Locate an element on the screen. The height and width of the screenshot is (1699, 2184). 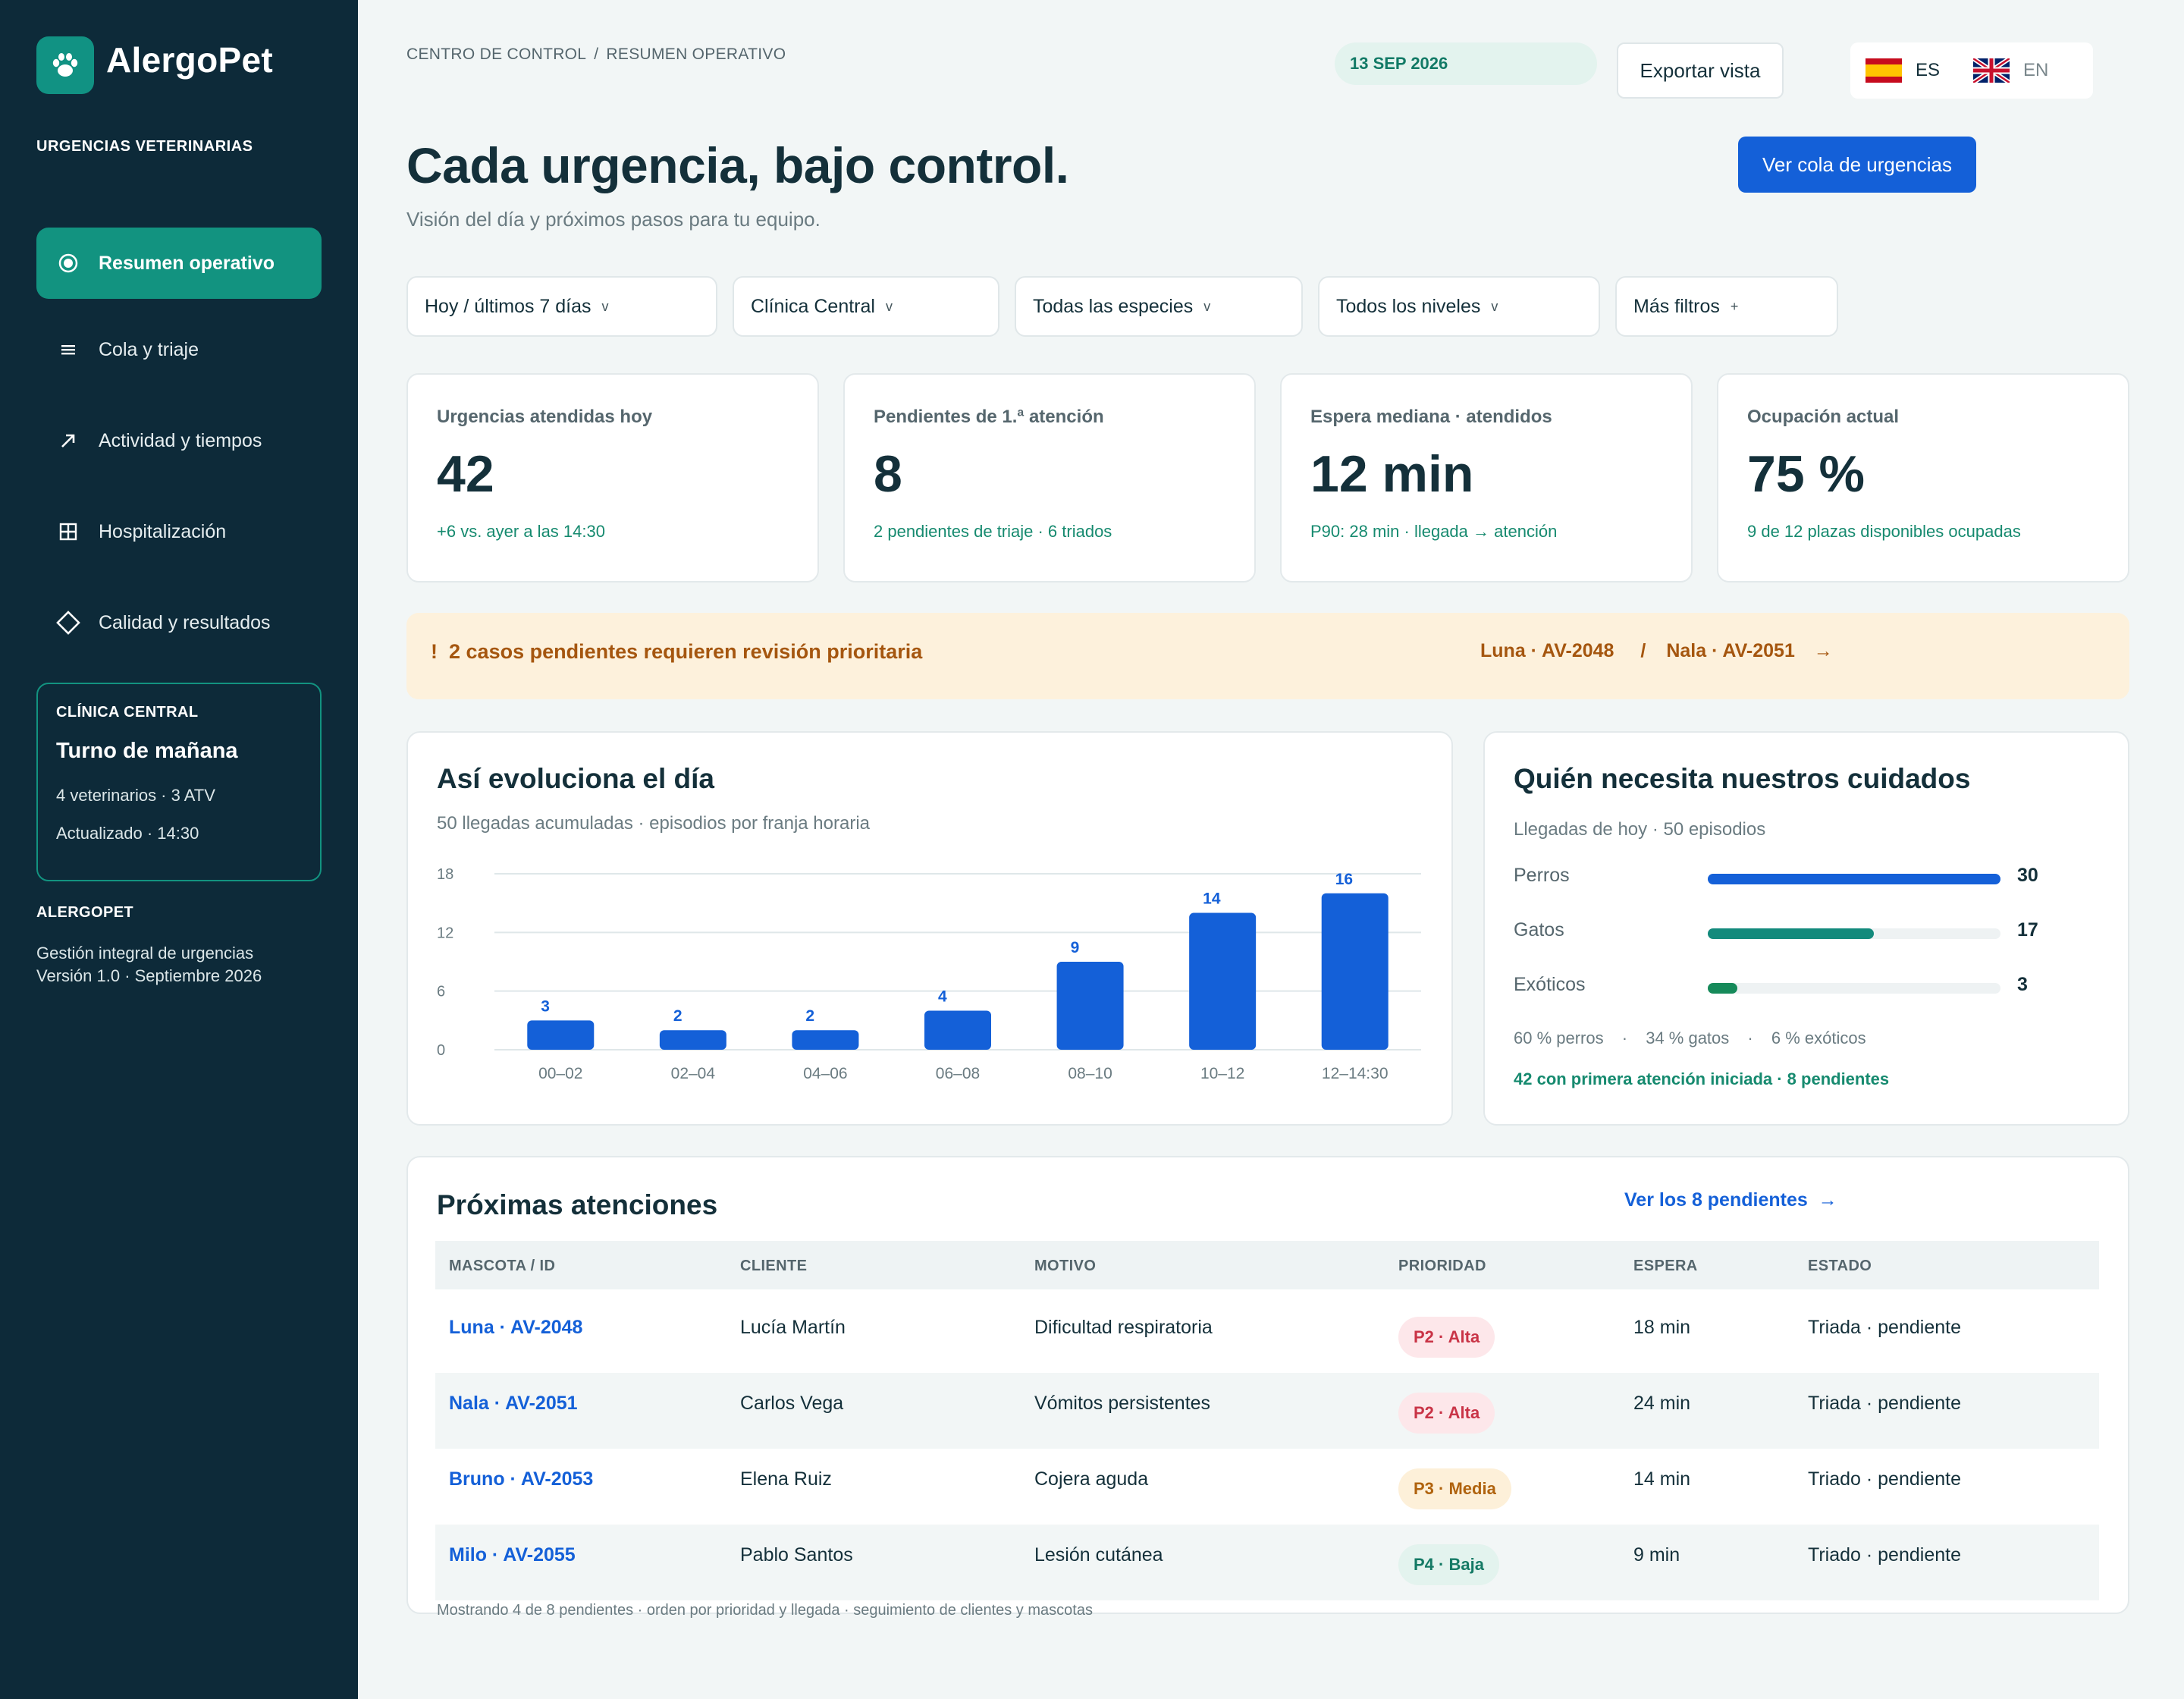
app-name: AlergoPet is located at coordinates (189, 60).